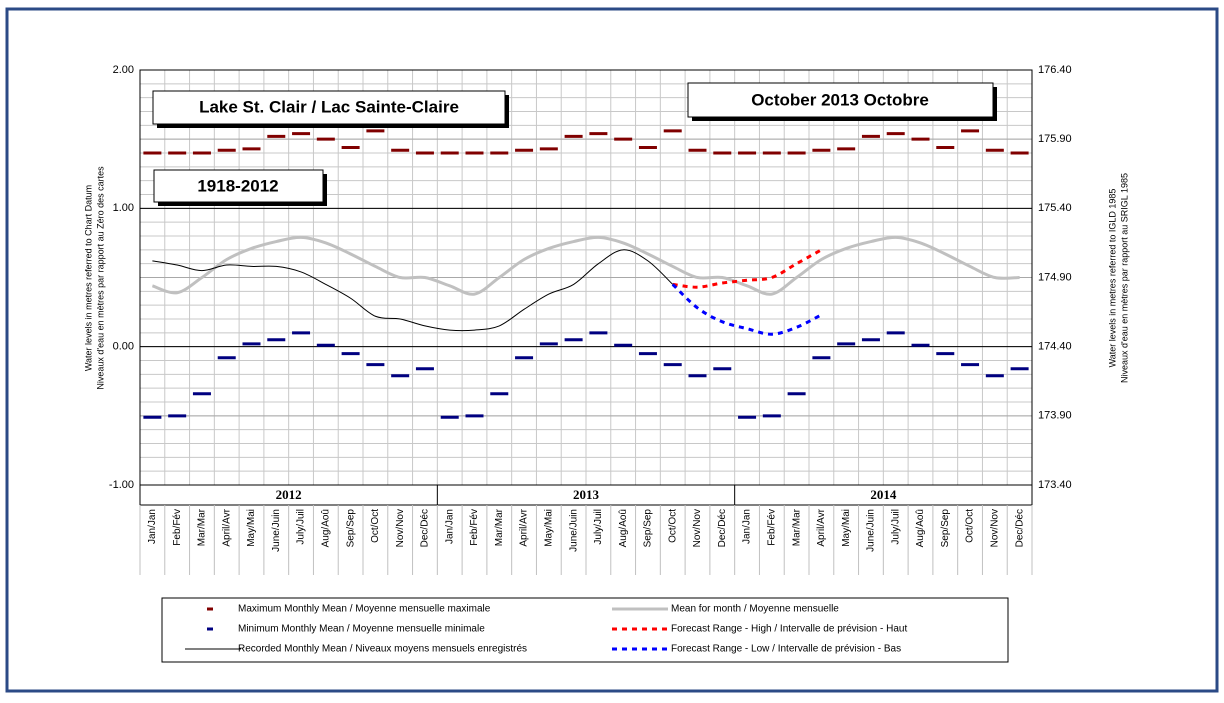 The height and width of the screenshot is (703, 1224). What do you see at coordinates (1055, 277) in the screenshot?
I see `y2-tick-label: 174.90` at bounding box center [1055, 277].